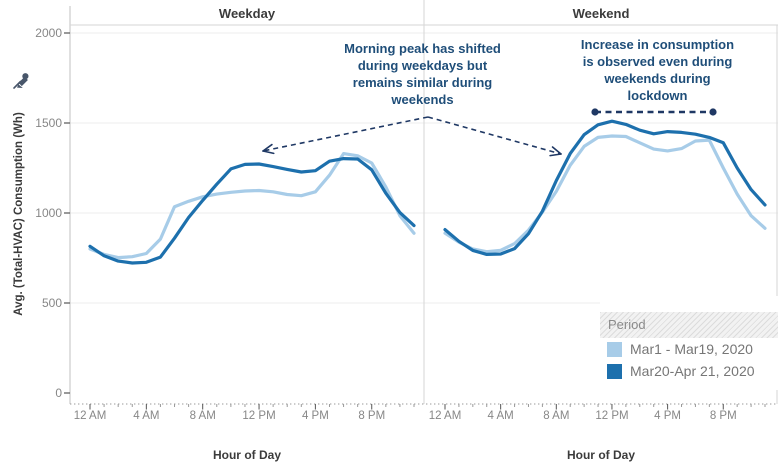 The image size is (782, 473). I want to click on panel-title-weekend: Weekend, so click(601, 13).